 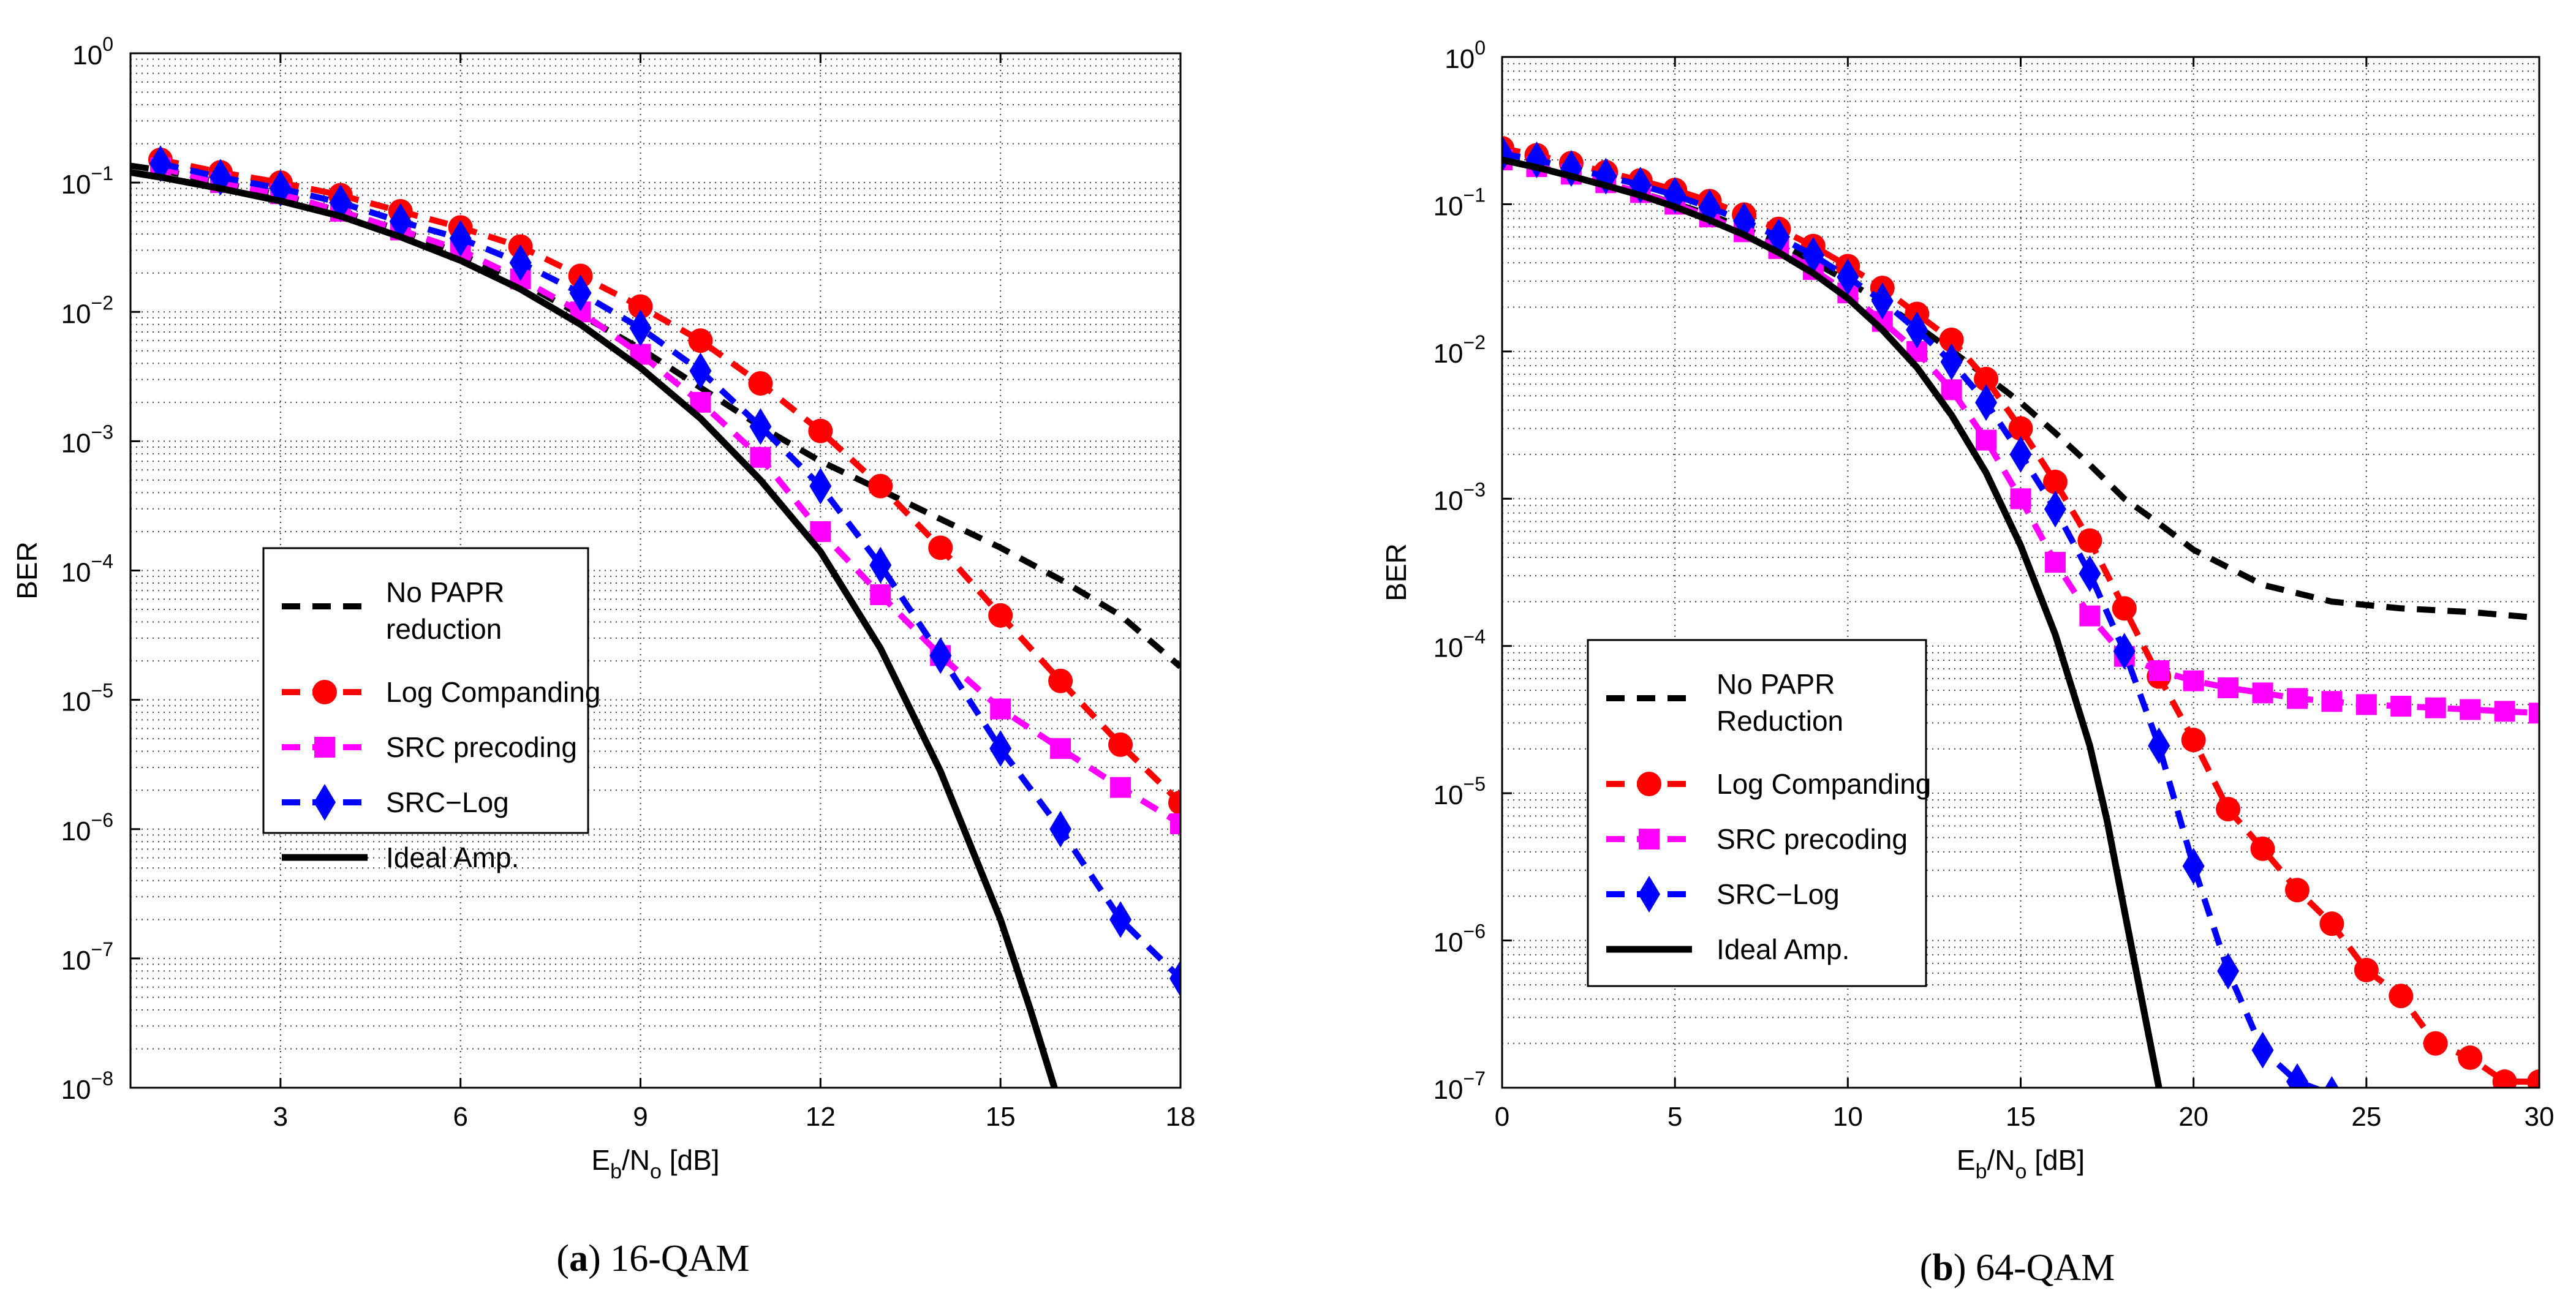 What do you see at coordinates (2021, 1117) in the screenshot?
I see `x-tick-label: 15` at bounding box center [2021, 1117].